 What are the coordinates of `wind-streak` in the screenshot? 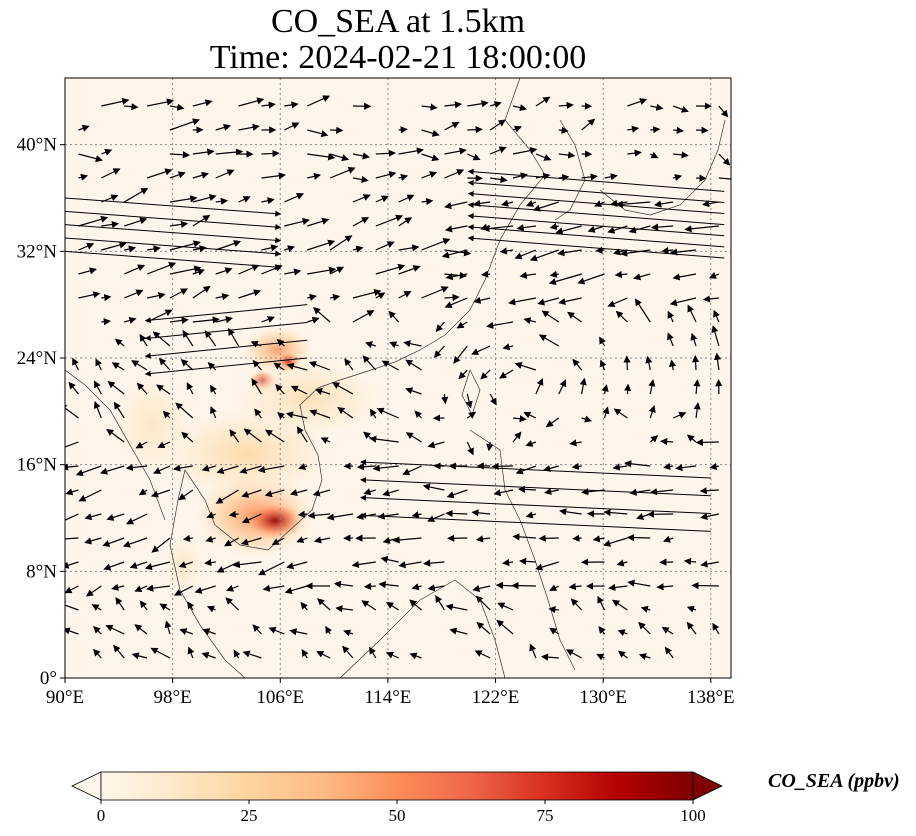 It's located at (596, 214).